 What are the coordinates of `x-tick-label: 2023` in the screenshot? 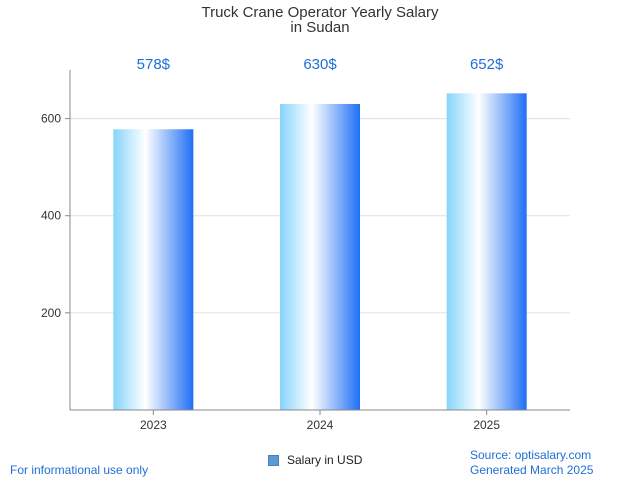 It's located at (153, 425).